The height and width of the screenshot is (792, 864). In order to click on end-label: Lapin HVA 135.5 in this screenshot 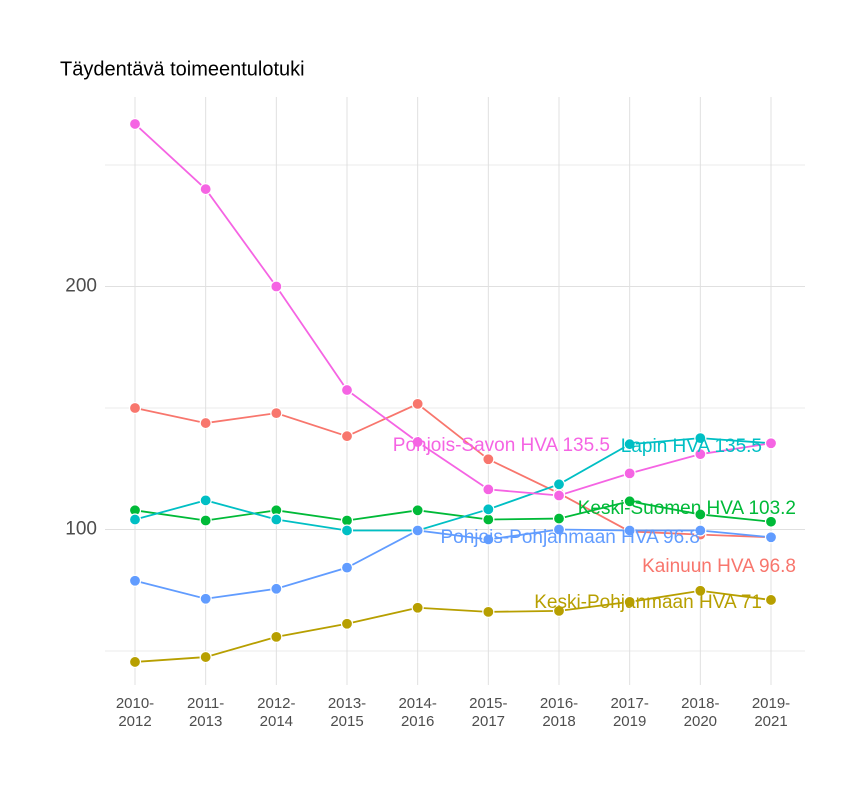, I will do `click(691, 446)`.